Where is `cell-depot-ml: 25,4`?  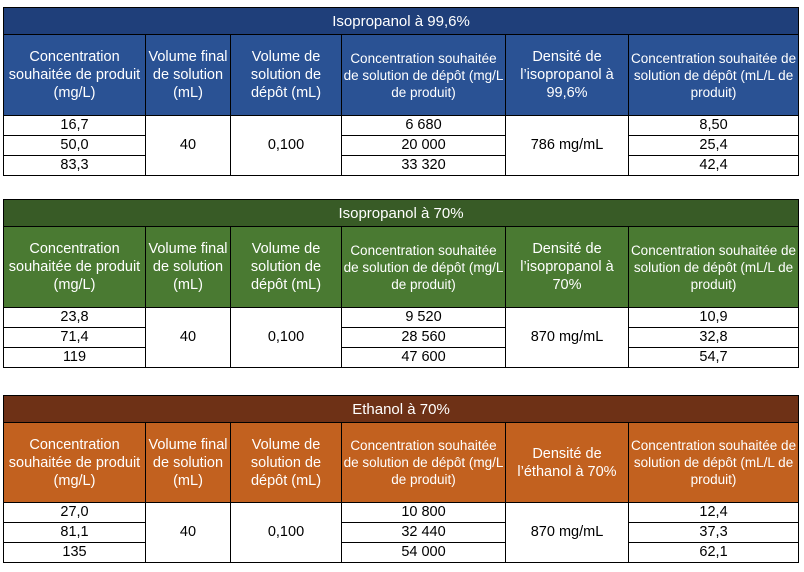 cell-depot-ml: 25,4 is located at coordinates (713, 145).